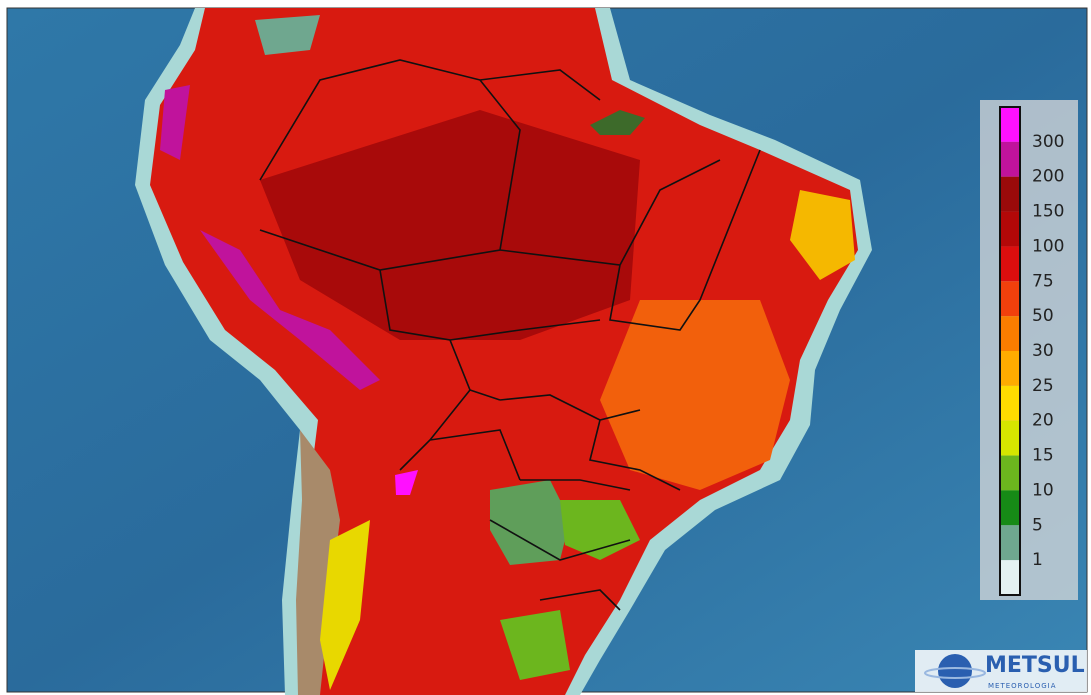 This screenshot has height=695, width=1091. Describe the element at coordinates (1048, 177) in the screenshot. I see `legend-label: 200` at that location.